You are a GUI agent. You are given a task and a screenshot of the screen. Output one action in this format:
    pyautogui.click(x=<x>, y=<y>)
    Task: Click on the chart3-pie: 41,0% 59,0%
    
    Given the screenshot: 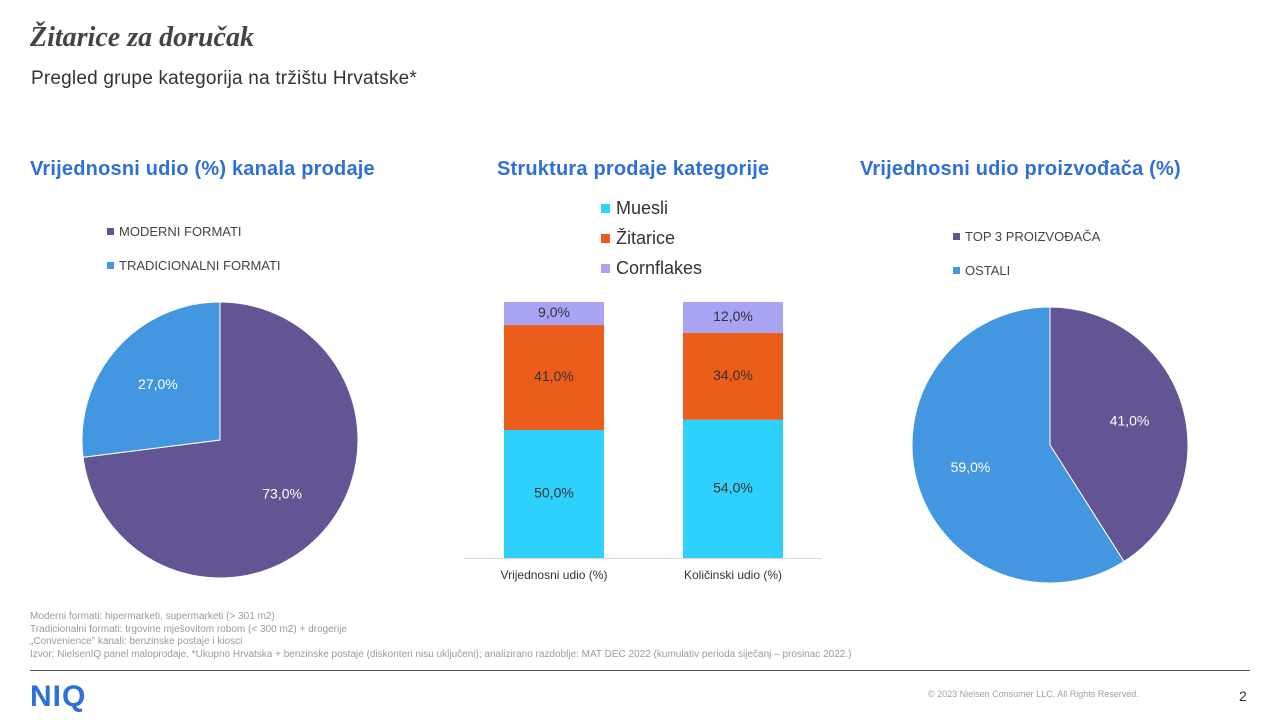 What is the action you would take?
    pyautogui.click(x=1050, y=445)
    